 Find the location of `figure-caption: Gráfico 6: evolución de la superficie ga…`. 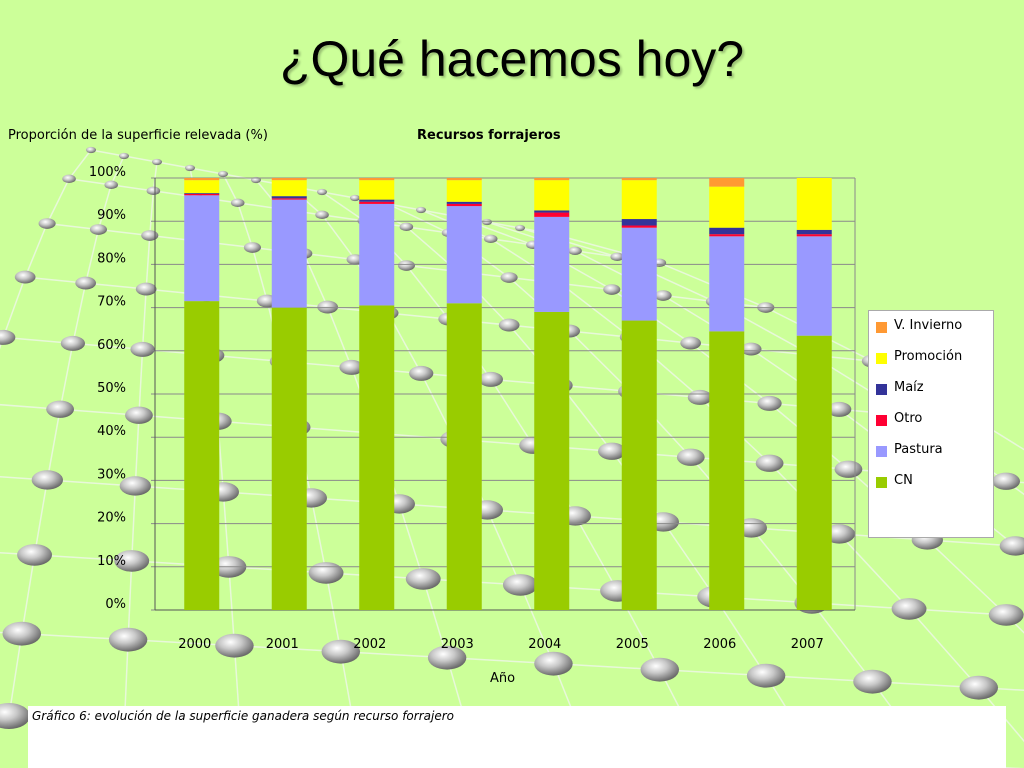

figure-caption: Gráfico 6: evolución de la superficie ga… is located at coordinates (243, 716).